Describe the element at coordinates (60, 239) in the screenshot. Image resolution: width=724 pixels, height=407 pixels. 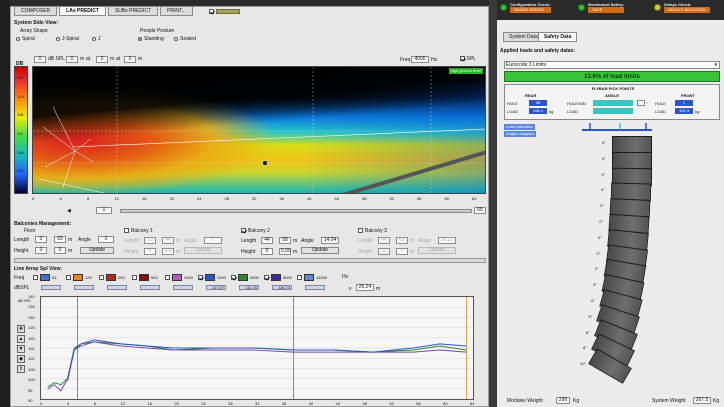
I see `floor-length-end: 65` at that location.